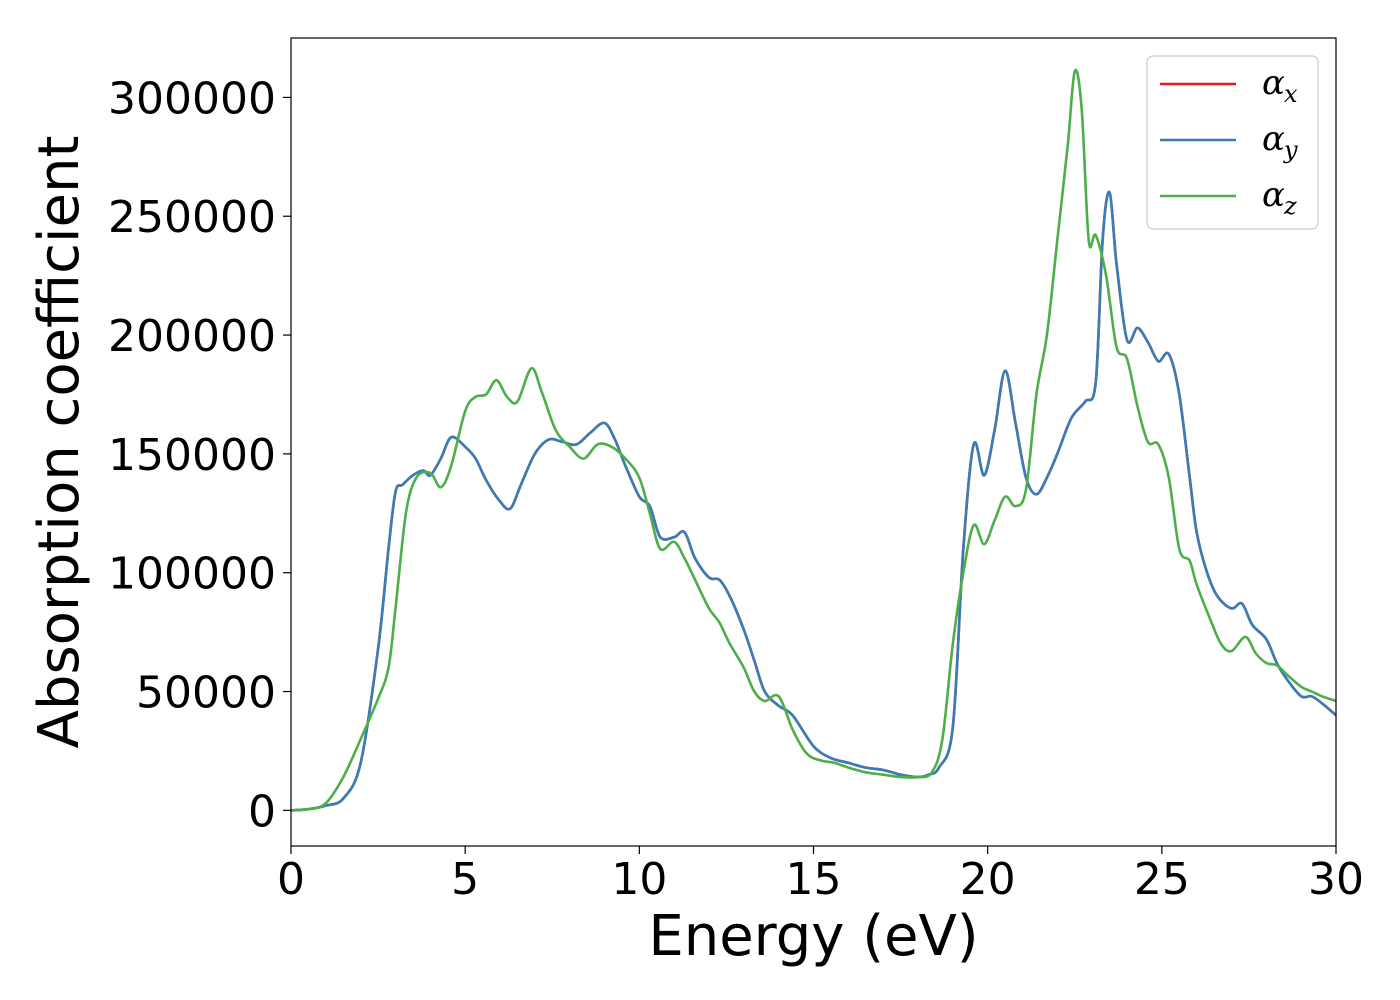  I want to click on y-tick-label: 100000, so click(192, 574).